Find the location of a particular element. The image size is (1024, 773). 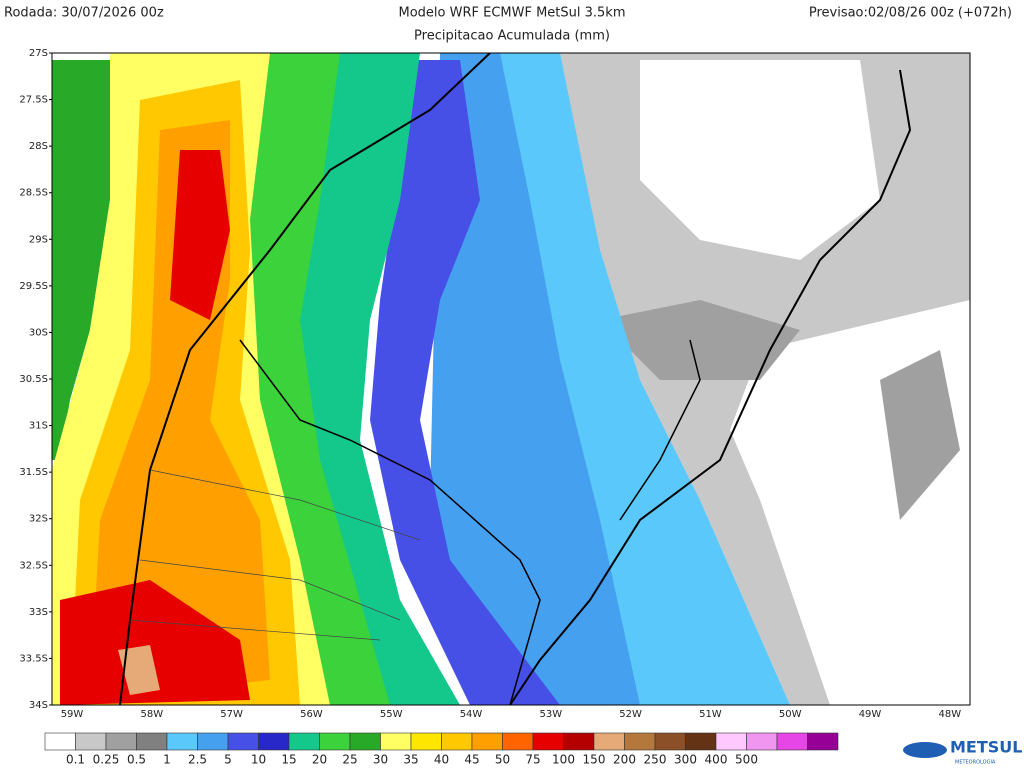

colorbar-label: 100 is located at coordinates (563, 760).